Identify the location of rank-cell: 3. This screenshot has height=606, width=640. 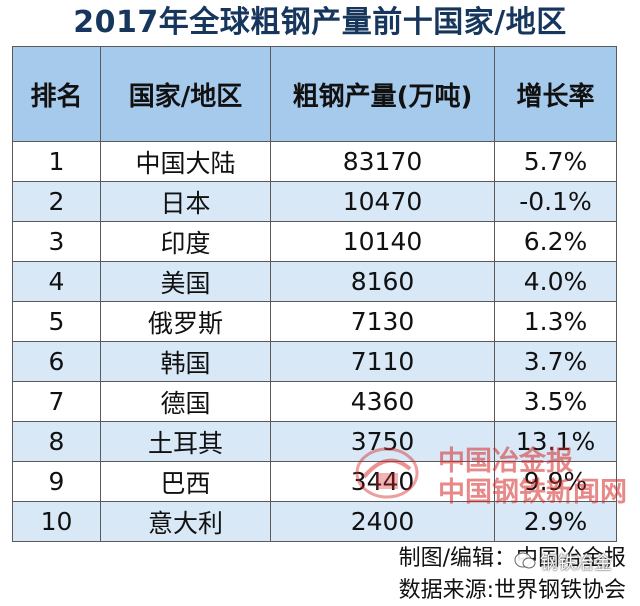
(56, 241).